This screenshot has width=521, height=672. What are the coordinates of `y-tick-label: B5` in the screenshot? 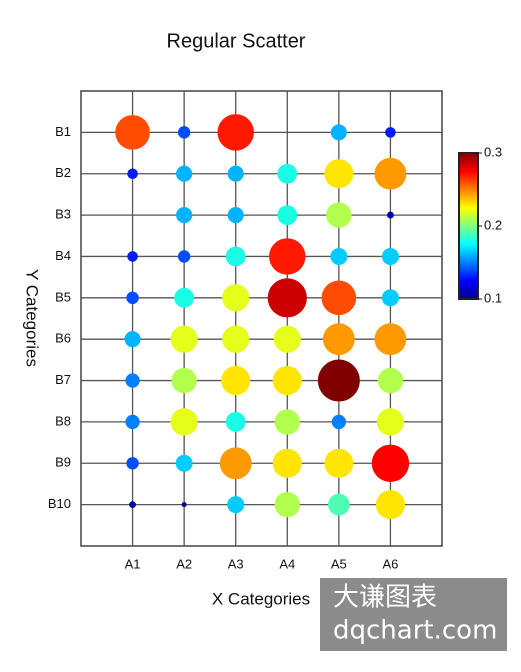 It's located at (63, 296).